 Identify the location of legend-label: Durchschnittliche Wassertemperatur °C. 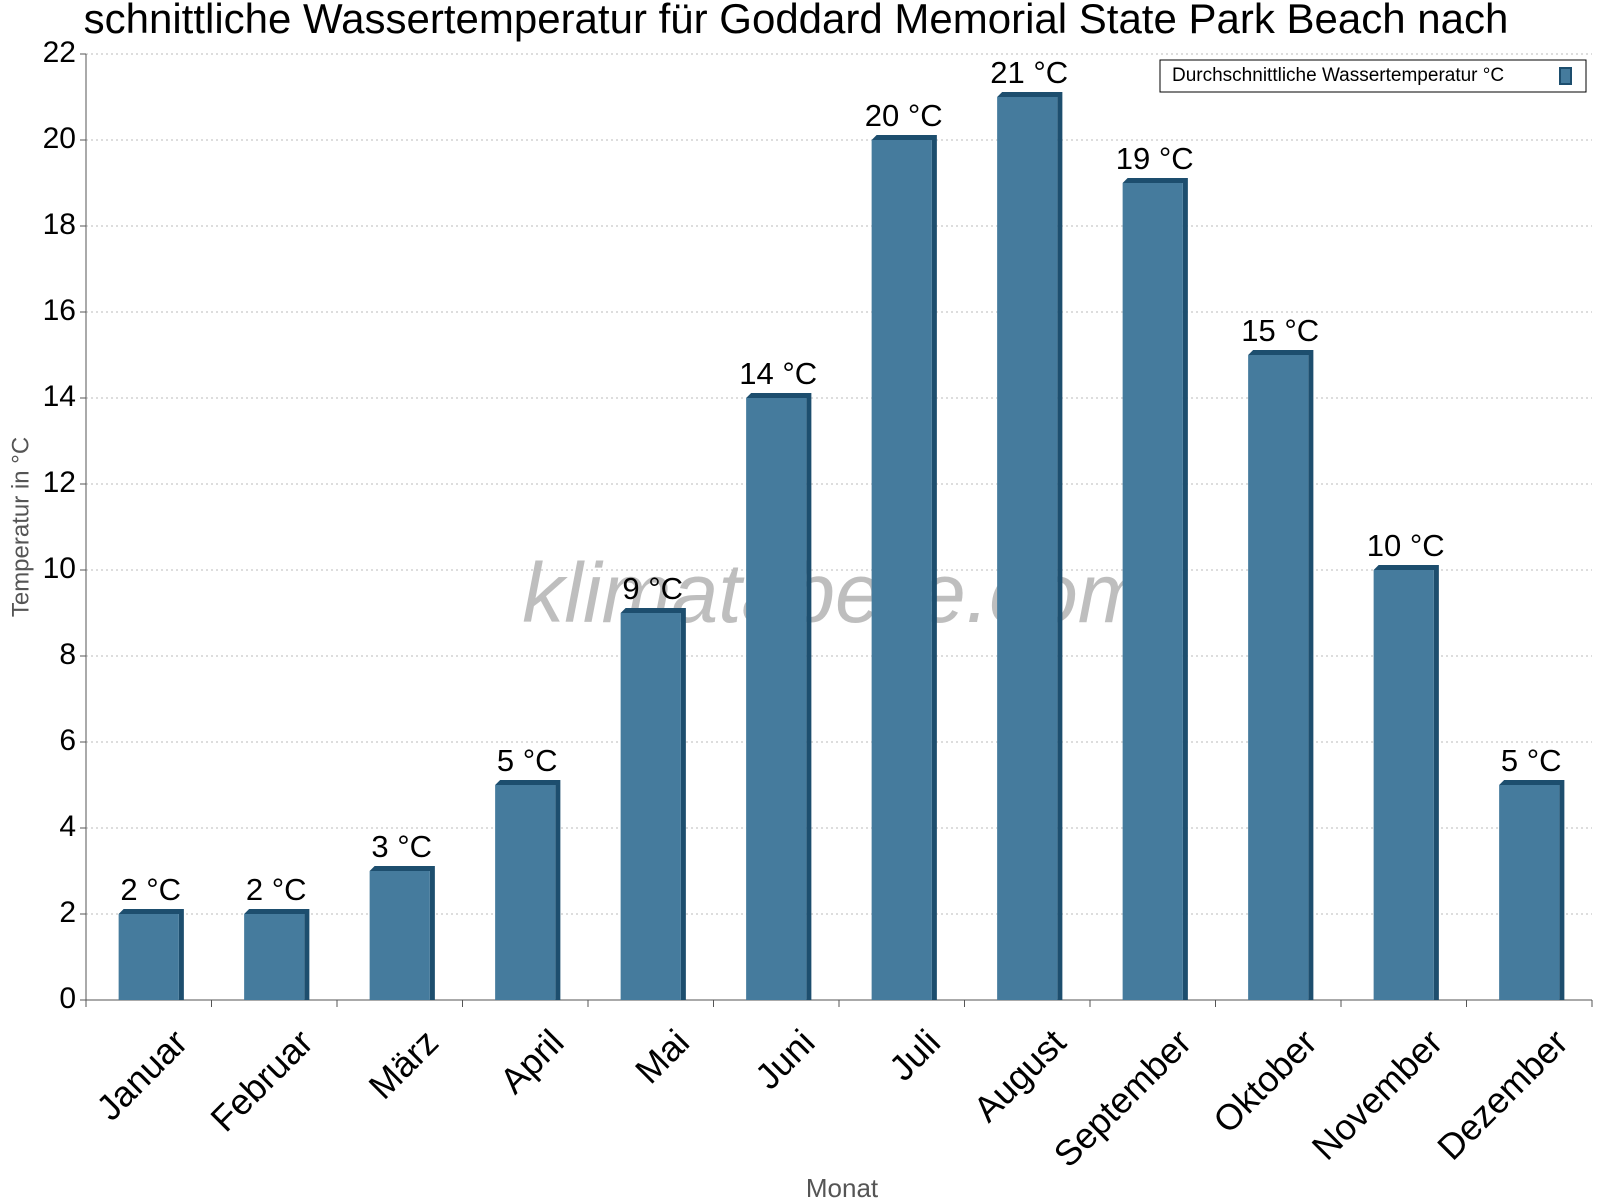
(1338, 75).